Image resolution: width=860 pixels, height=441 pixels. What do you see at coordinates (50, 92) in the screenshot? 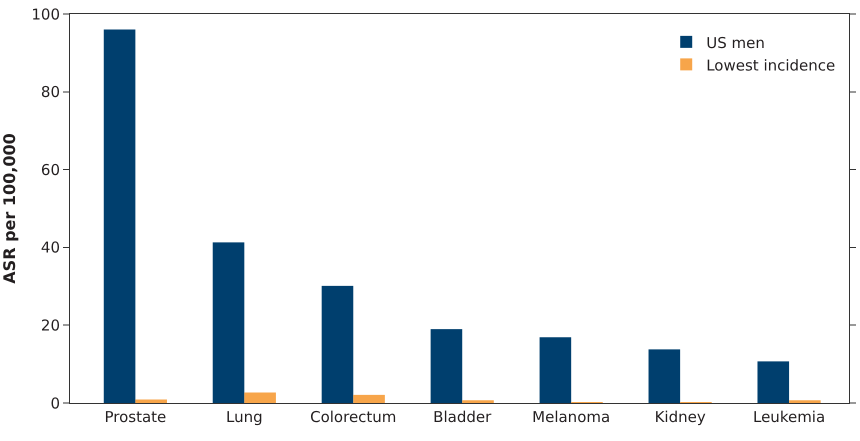
I see `y-tick-label: 80` at bounding box center [50, 92].